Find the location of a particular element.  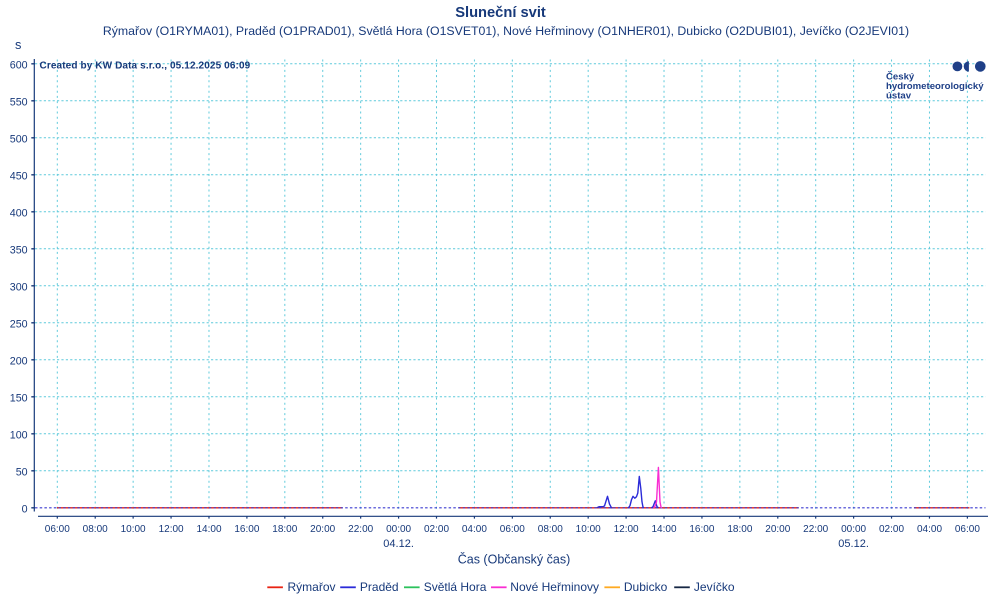

svg-text: 400 is located at coordinates (19, 214).